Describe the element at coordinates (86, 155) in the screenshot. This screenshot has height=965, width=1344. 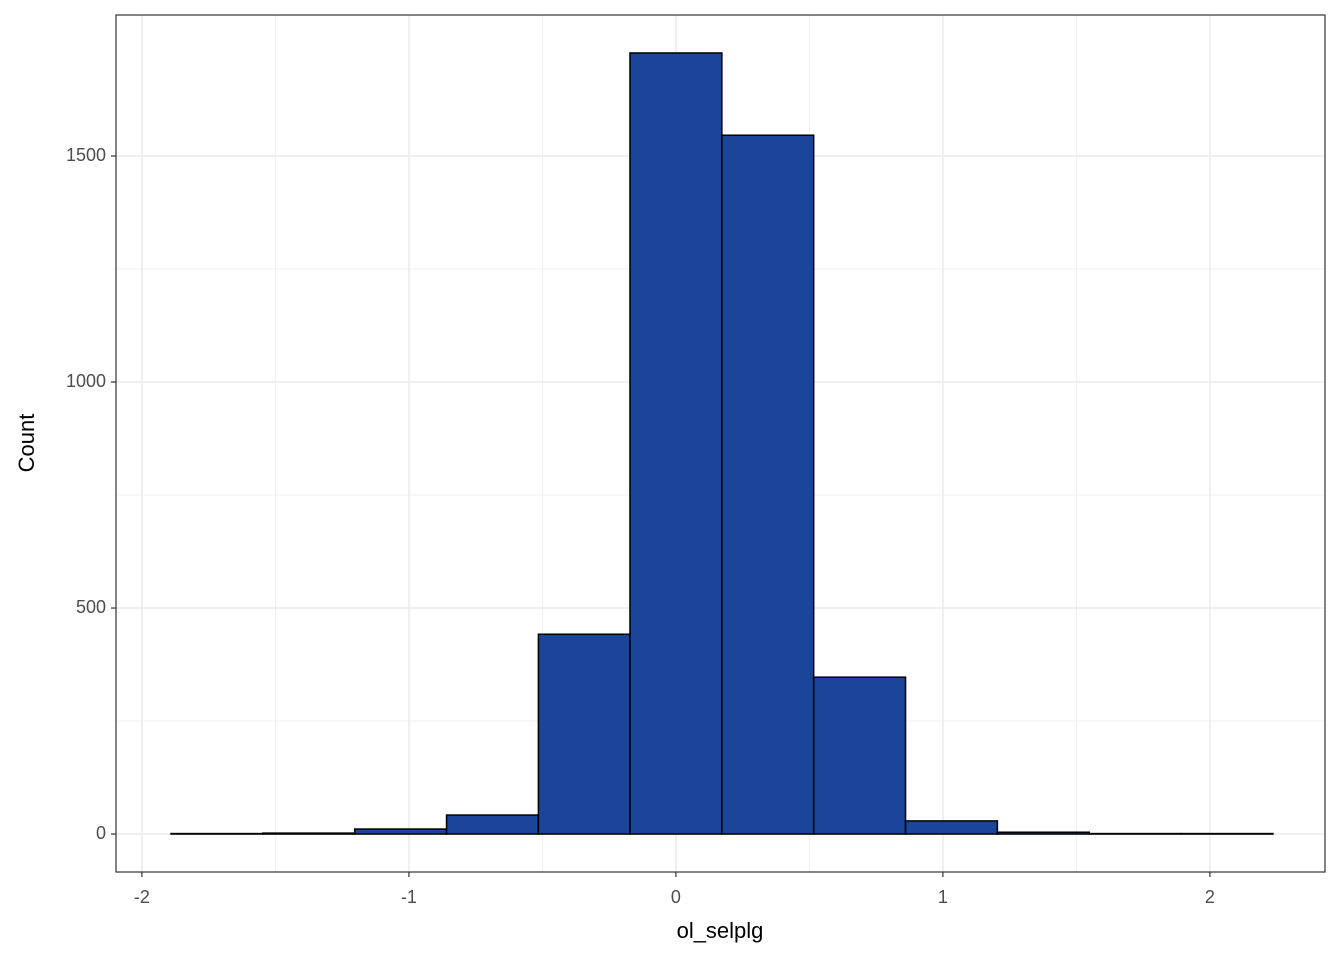
I see `y-tick-label: 1500` at that location.